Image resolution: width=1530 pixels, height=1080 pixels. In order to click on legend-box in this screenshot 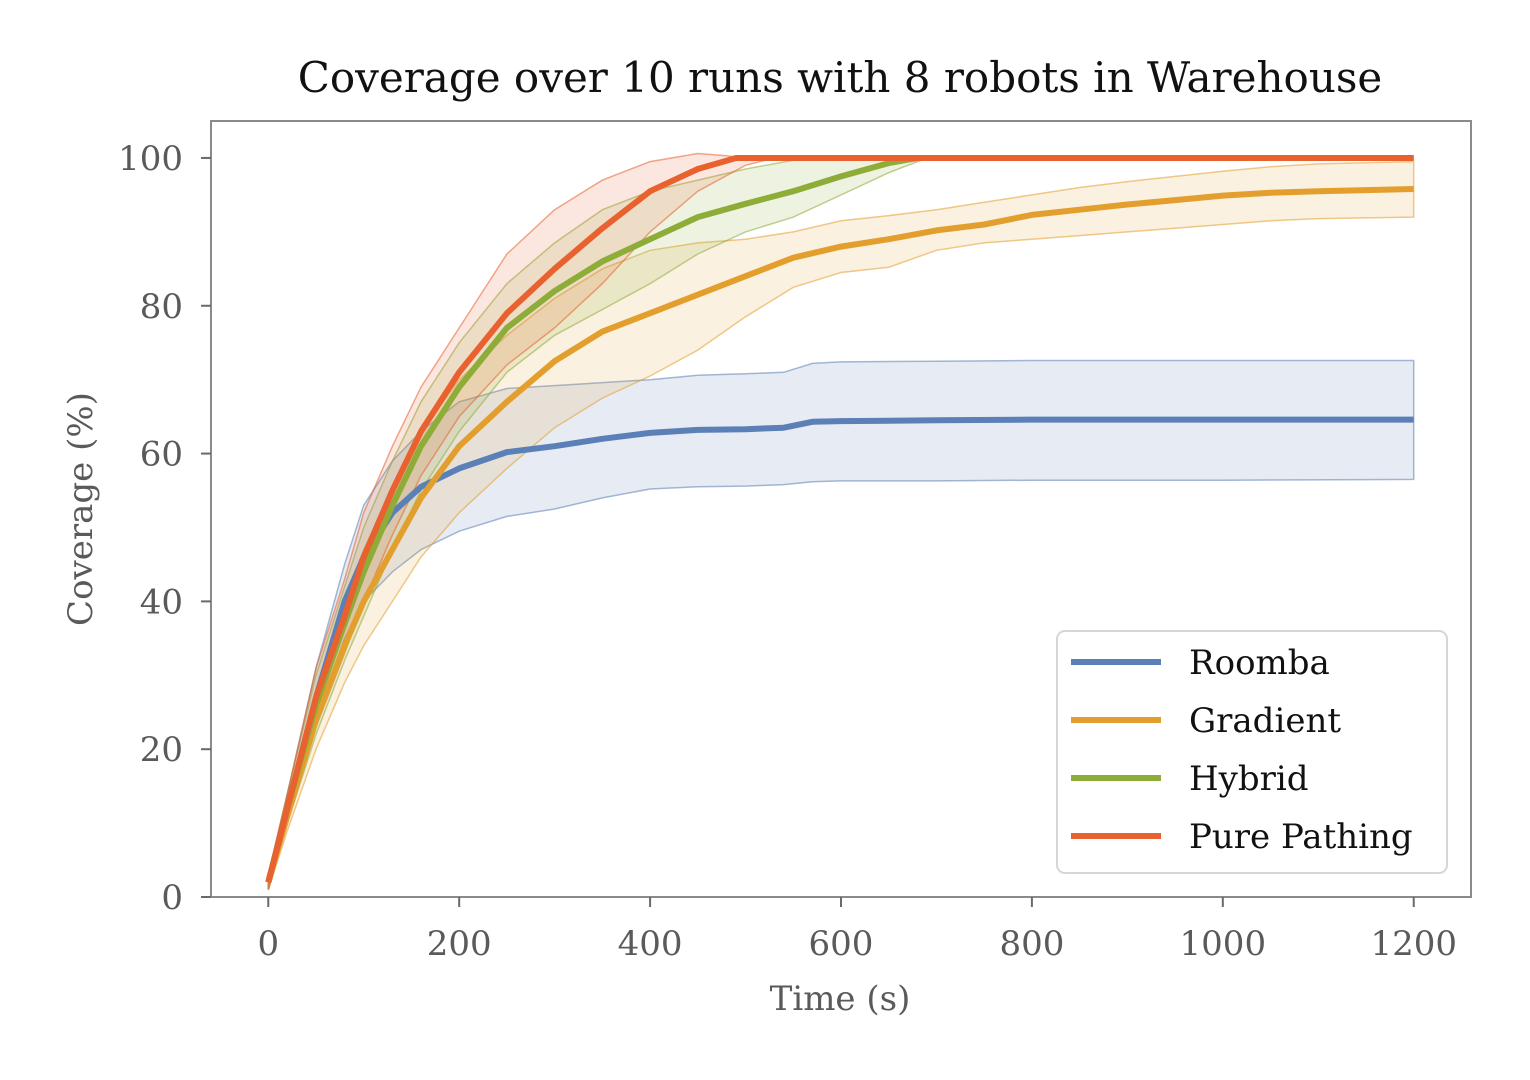, I will do `click(1252, 752)`.